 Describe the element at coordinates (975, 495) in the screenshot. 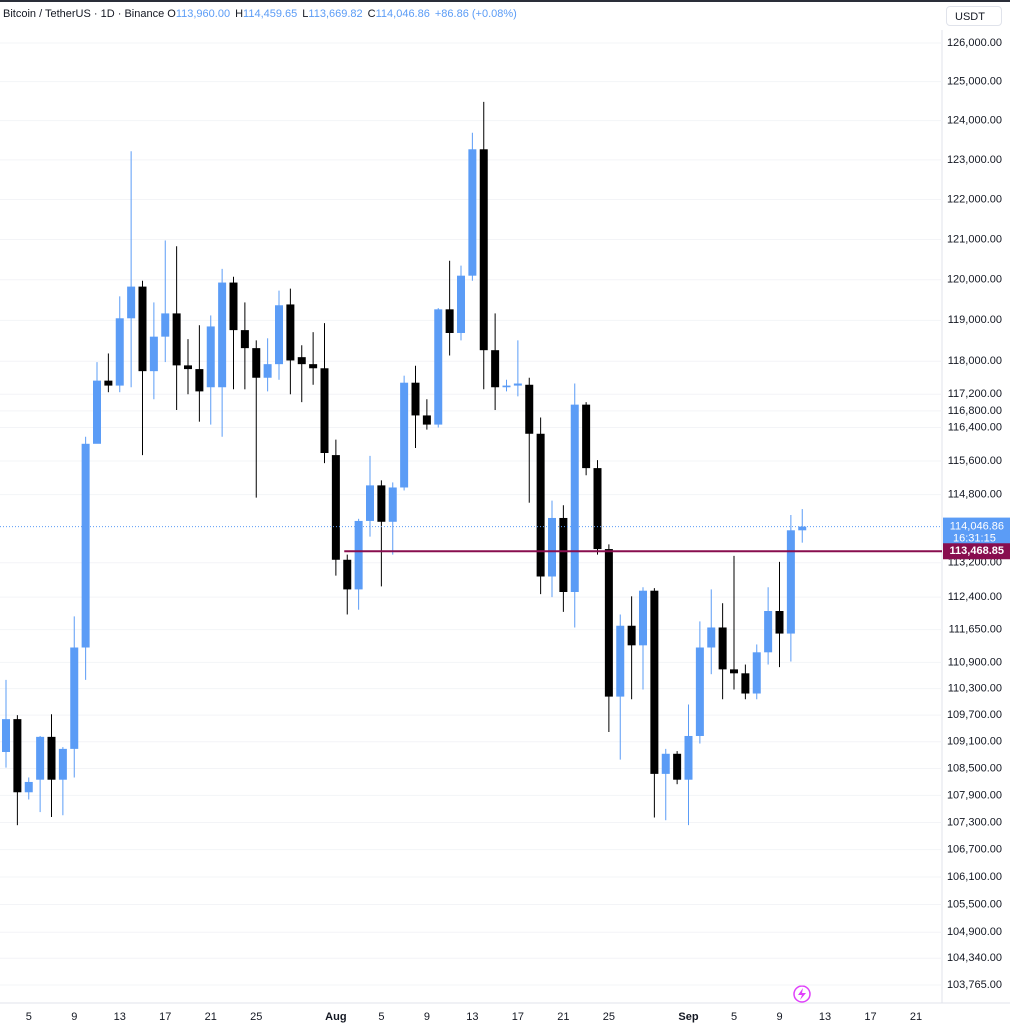

I see `y-tick-label: 114,800.00` at that location.